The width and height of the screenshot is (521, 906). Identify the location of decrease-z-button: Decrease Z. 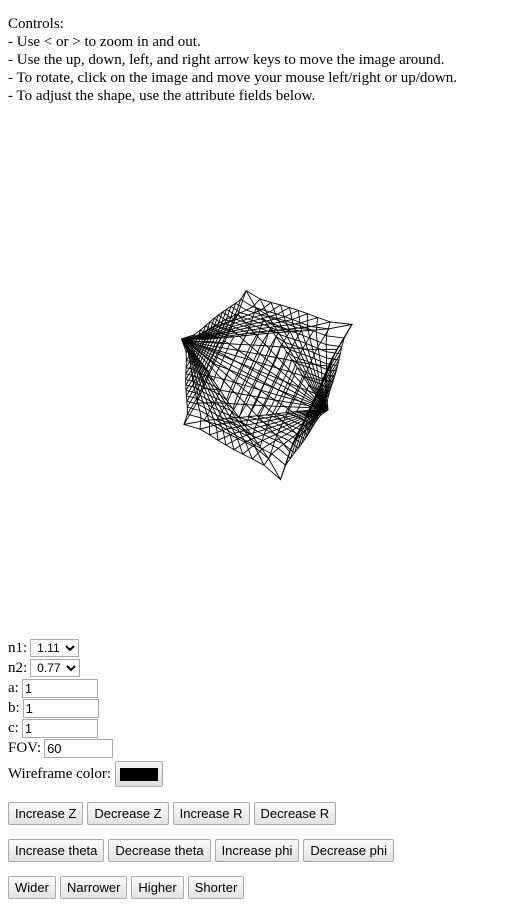
(127, 813).